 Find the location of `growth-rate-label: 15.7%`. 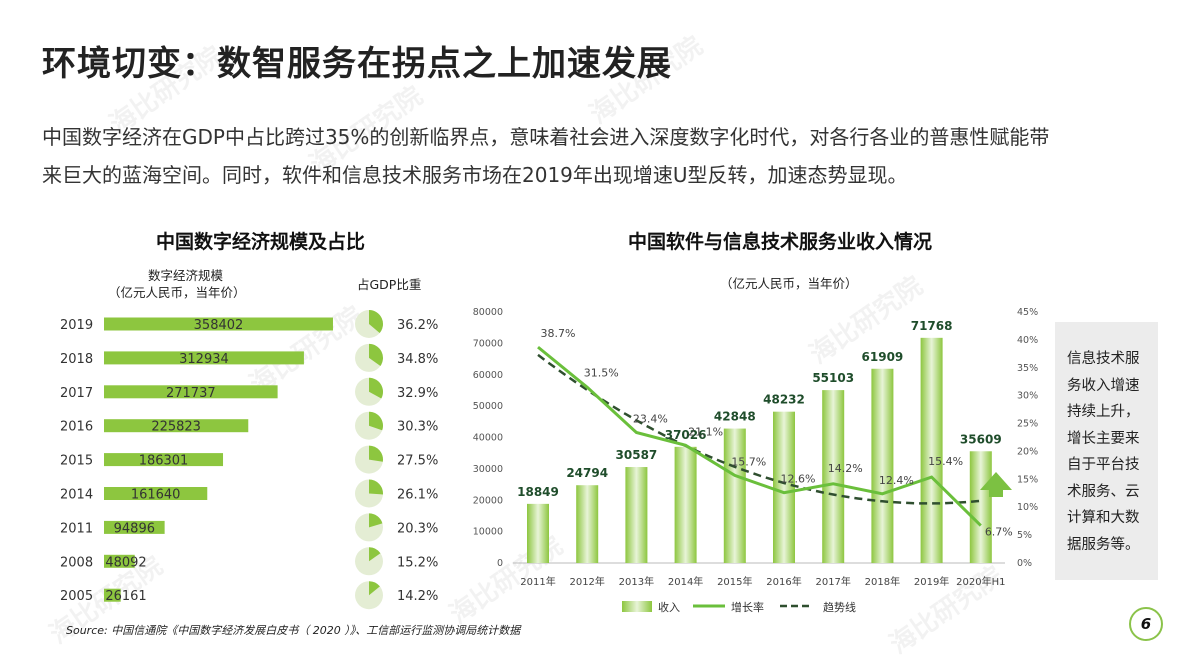

growth-rate-label: 15.7% is located at coordinates (748, 461).